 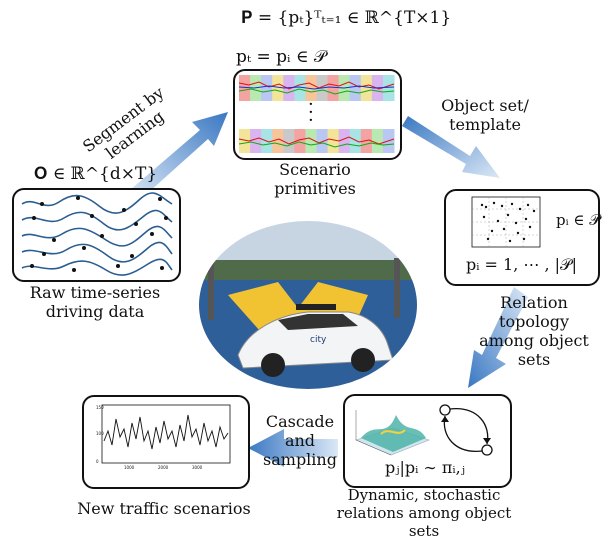 What do you see at coordinates (300, 440) in the screenshot?
I see `cascade-sampling-label: Cascade and sampling` at bounding box center [300, 440].